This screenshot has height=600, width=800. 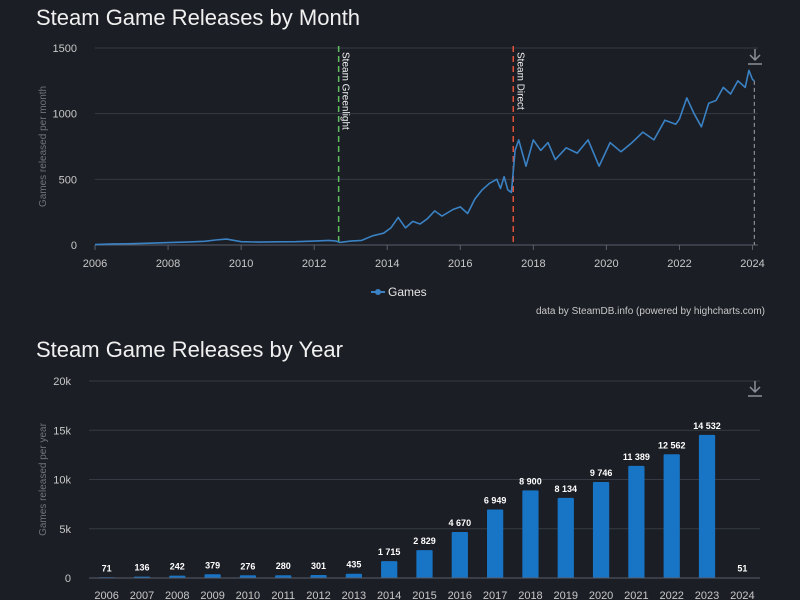 I want to click on bar-value-label: 4 670, so click(x=460, y=523).